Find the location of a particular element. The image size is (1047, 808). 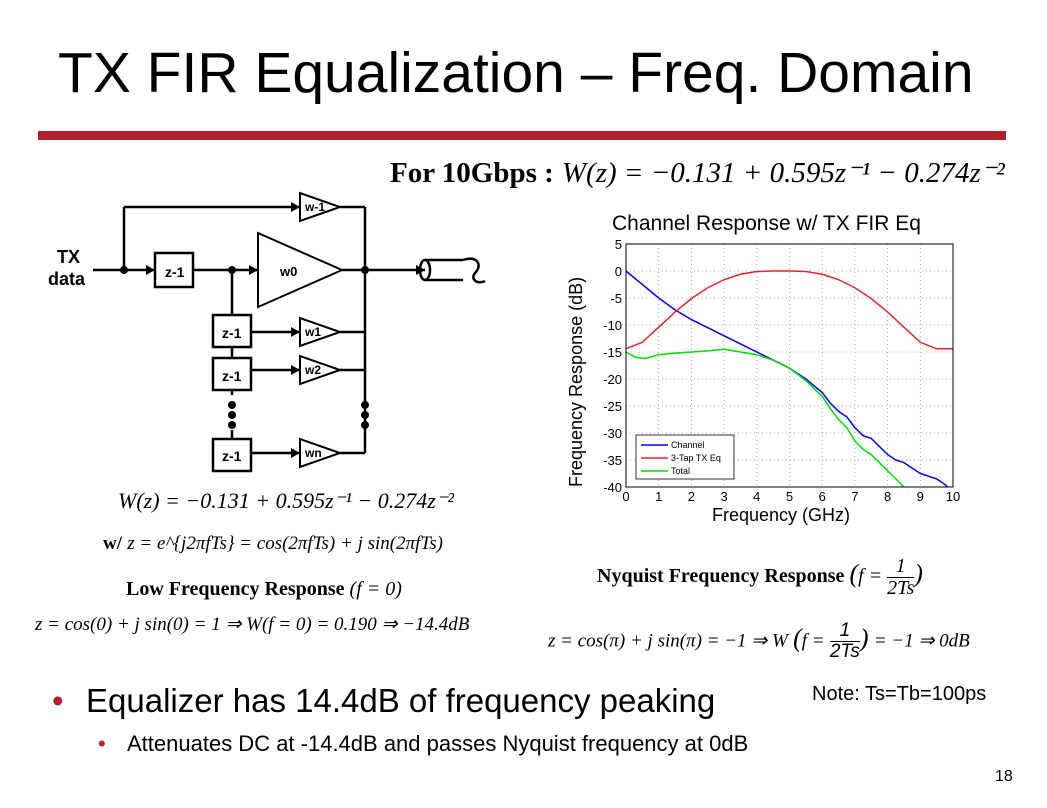

delay-label-2: z-1 is located at coordinates (232, 333).